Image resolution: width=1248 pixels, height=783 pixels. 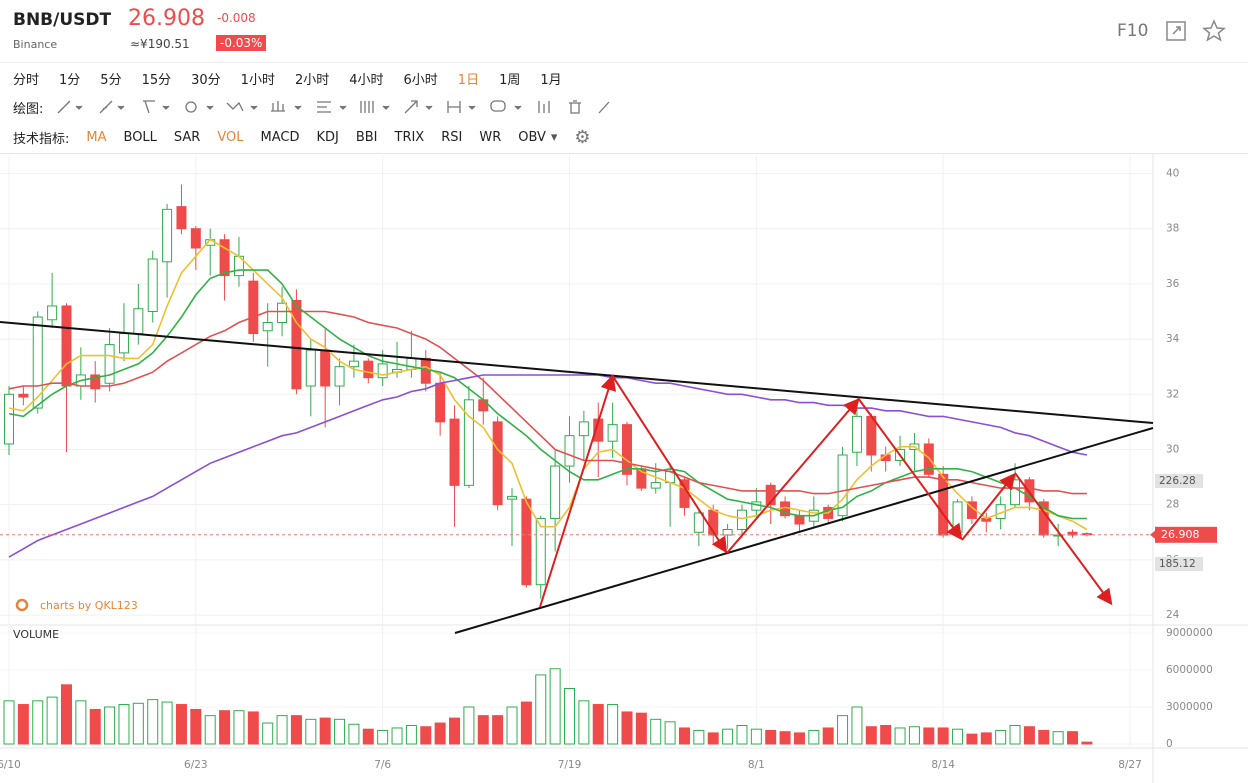 I want to click on indicator-tab: KDJ, so click(x=327, y=137).